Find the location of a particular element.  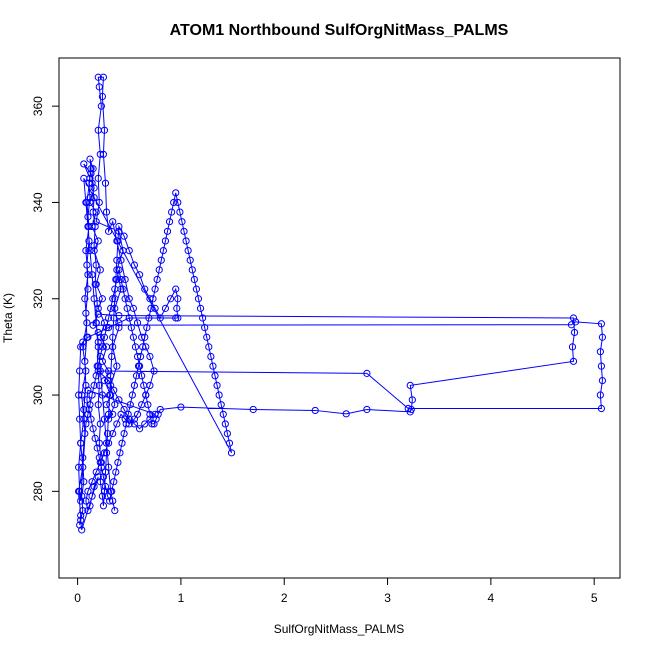

y-axis-label: Theta (K) is located at coordinates (8, 318).